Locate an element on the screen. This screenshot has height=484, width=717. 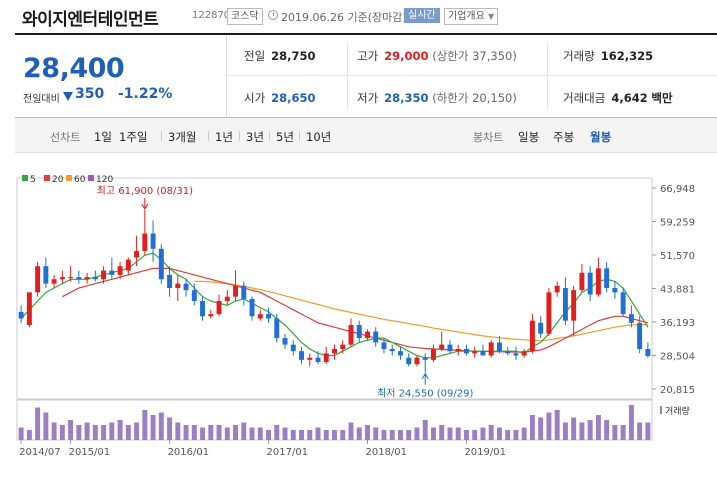
period-1d: 1일 is located at coordinates (103, 137).